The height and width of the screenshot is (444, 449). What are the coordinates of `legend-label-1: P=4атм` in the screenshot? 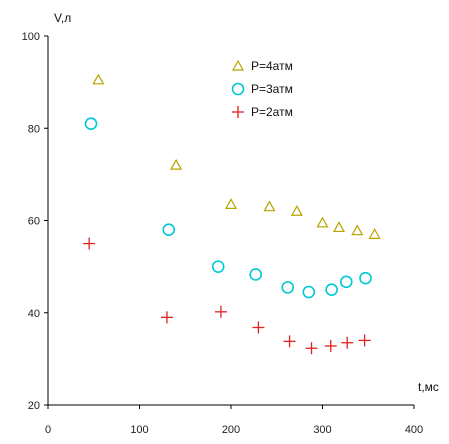 It's located at (272, 66).